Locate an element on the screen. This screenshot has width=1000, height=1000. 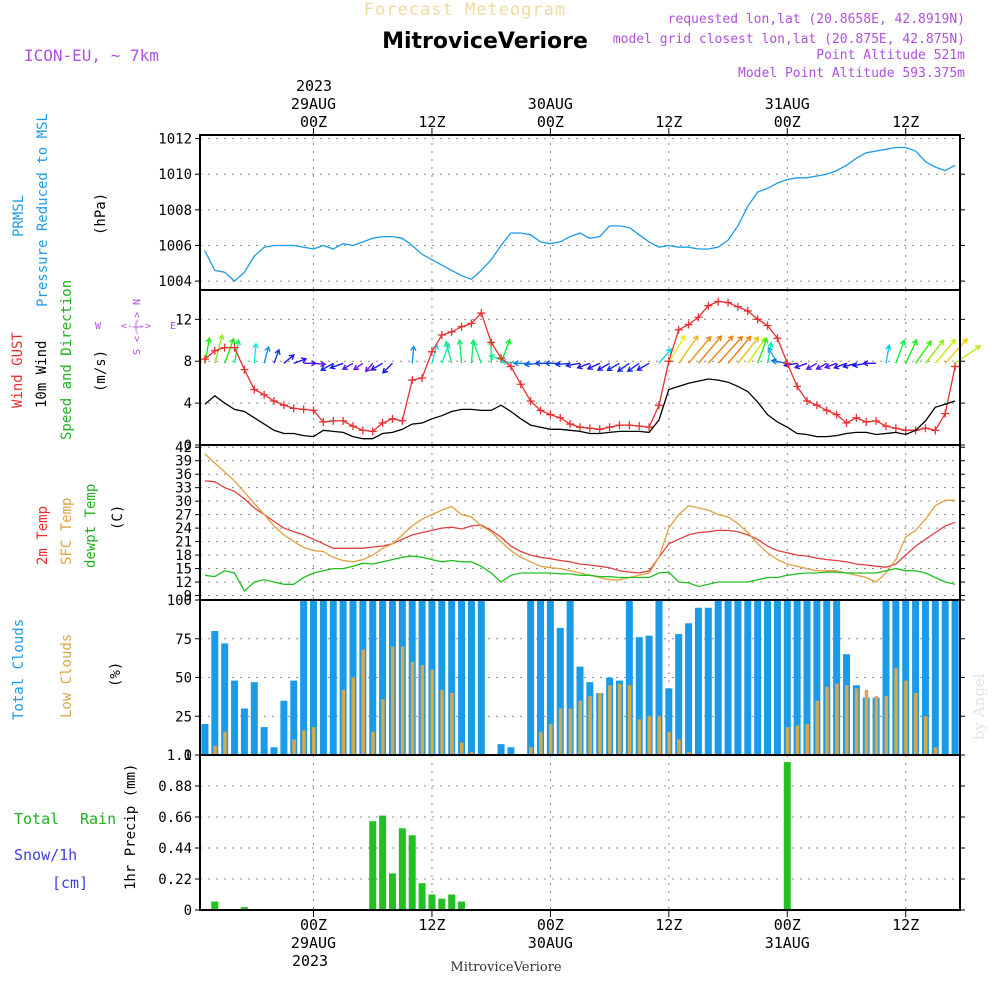
y-tick-label: 100 is located at coordinates (179, 601).